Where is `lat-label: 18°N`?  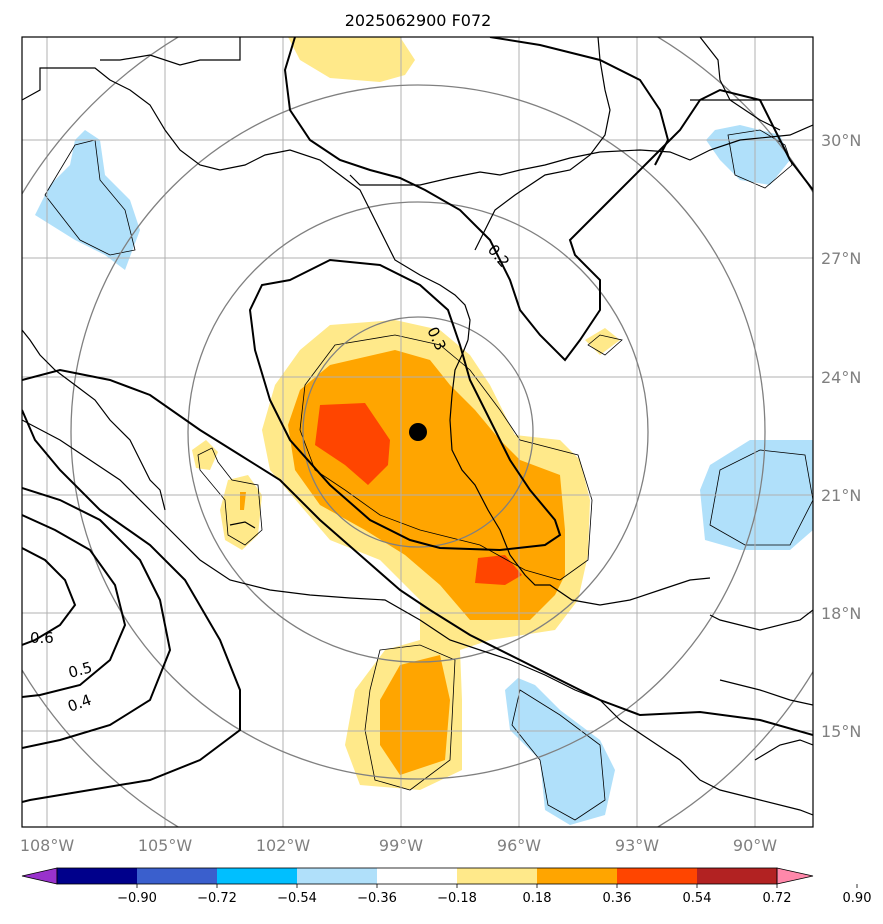
lat-label: 18°N is located at coordinates (841, 613).